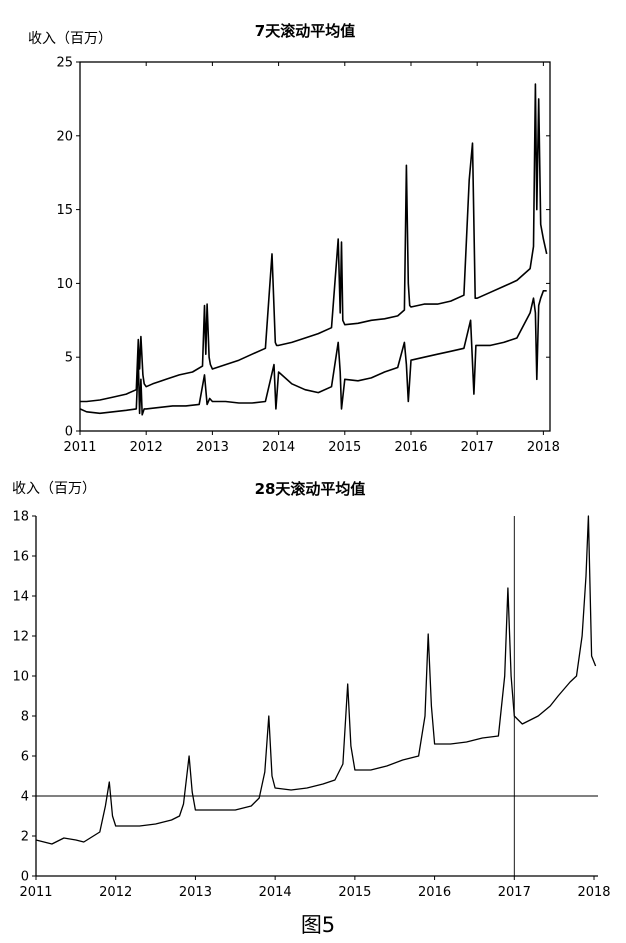  What do you see at coordinates (20, 557) in the screenshot?
I see `y-tick-label: 16` at bounding box center [20, 557].